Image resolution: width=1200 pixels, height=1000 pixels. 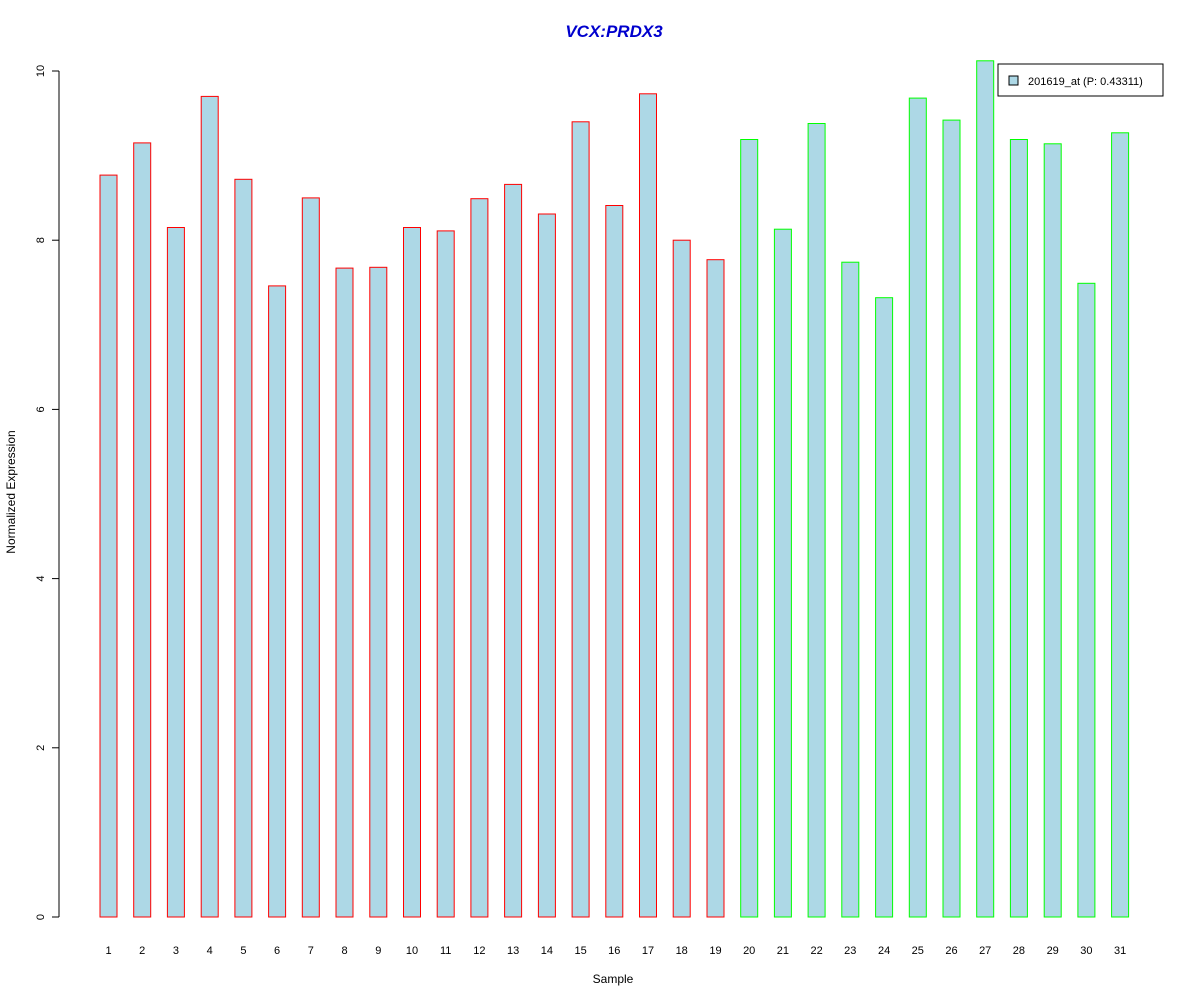 What do you see at coordinates (951, 951) in the screenshot?
I see `x-tick-label: 26` at bounding box center [951, 951].